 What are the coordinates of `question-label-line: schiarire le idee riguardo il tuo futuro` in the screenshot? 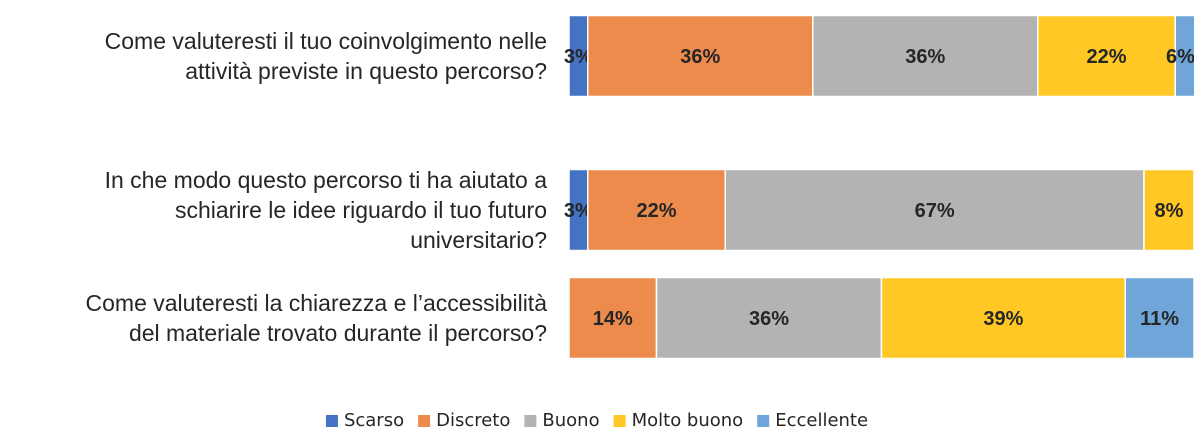 It's located at (361, 210).